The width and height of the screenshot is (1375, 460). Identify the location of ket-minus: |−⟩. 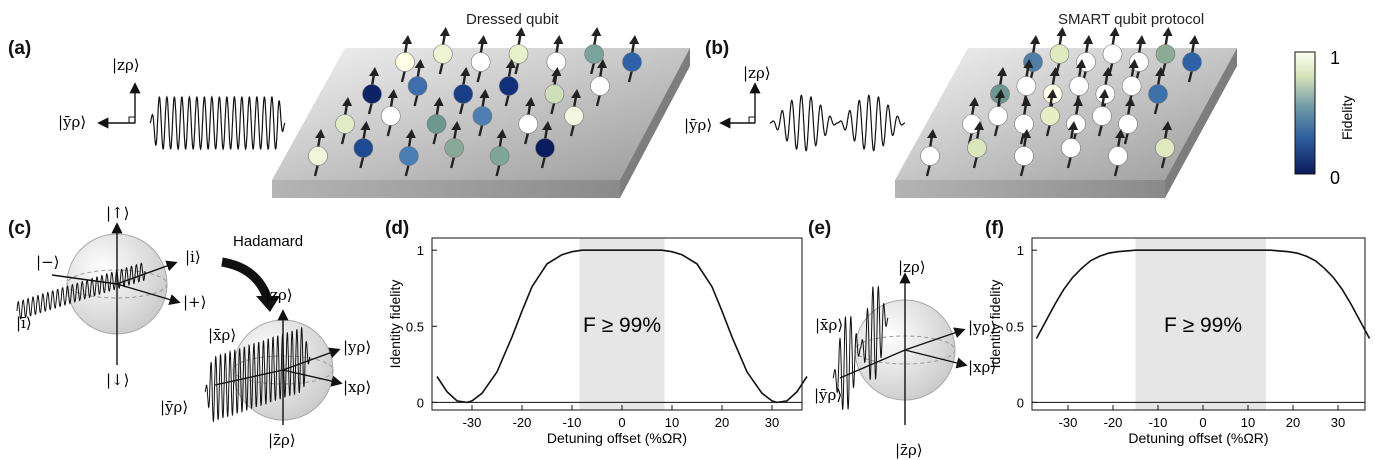
(47, 262).